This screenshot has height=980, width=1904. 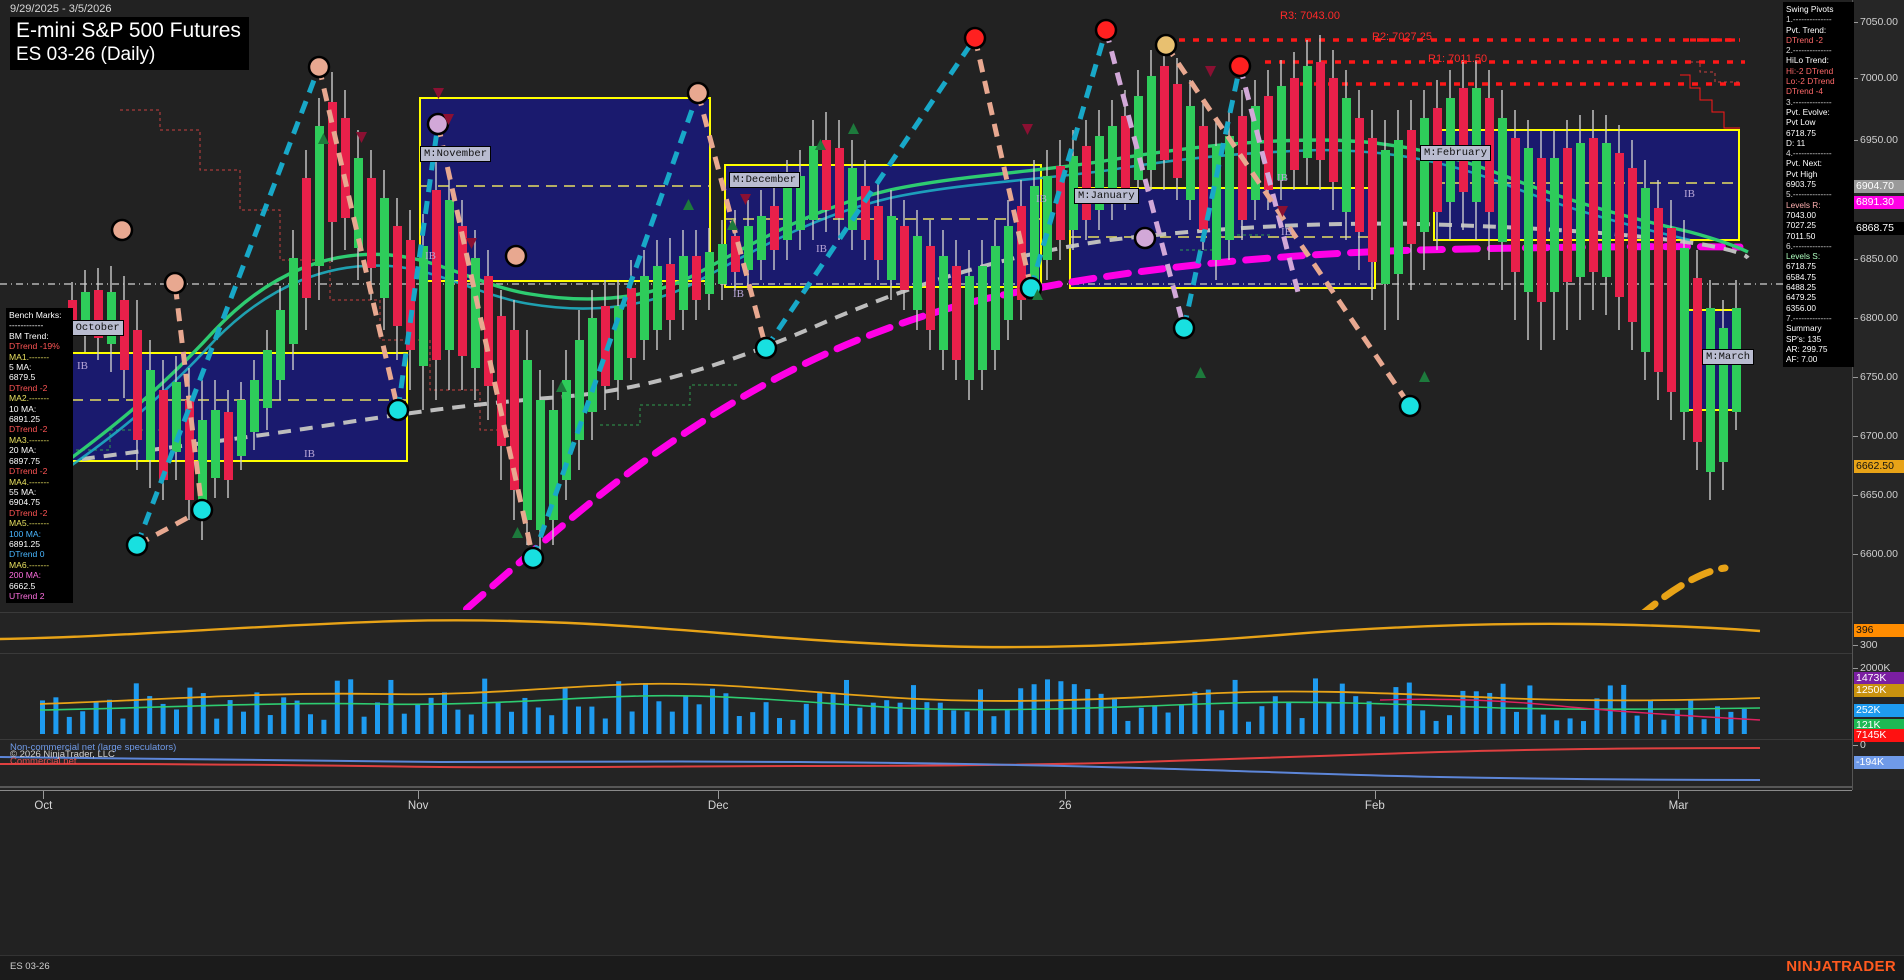 What do you see at coordinates (1802, 359) in the screenshot?
I see `swing-pivot-row: AF: 7.00` at bounding box center [1802, 359].